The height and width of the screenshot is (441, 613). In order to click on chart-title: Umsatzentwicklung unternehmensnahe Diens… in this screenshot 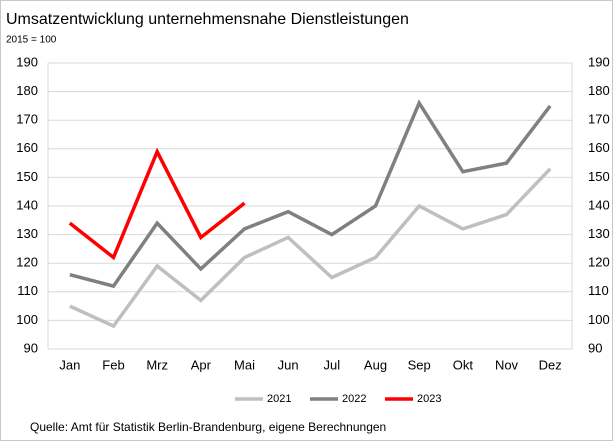, I will do `click(207, 19)`.